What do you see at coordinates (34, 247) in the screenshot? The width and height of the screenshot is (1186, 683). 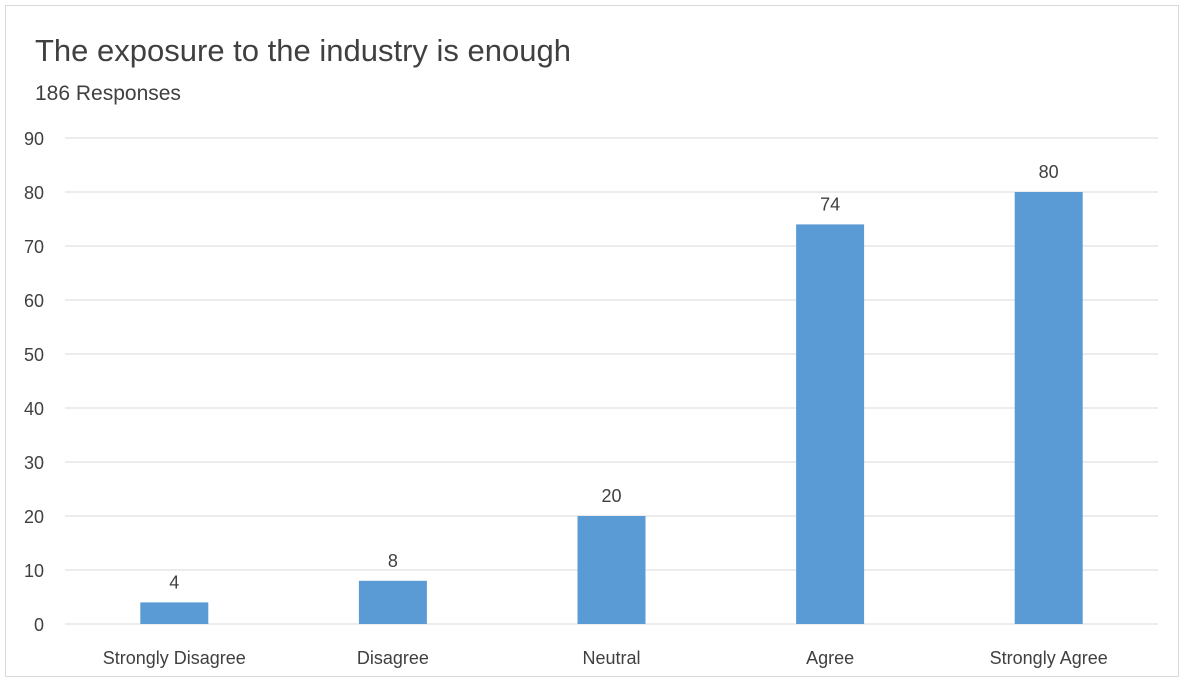 I see `y-tick-label: 70` at bounding box center [34, 247].